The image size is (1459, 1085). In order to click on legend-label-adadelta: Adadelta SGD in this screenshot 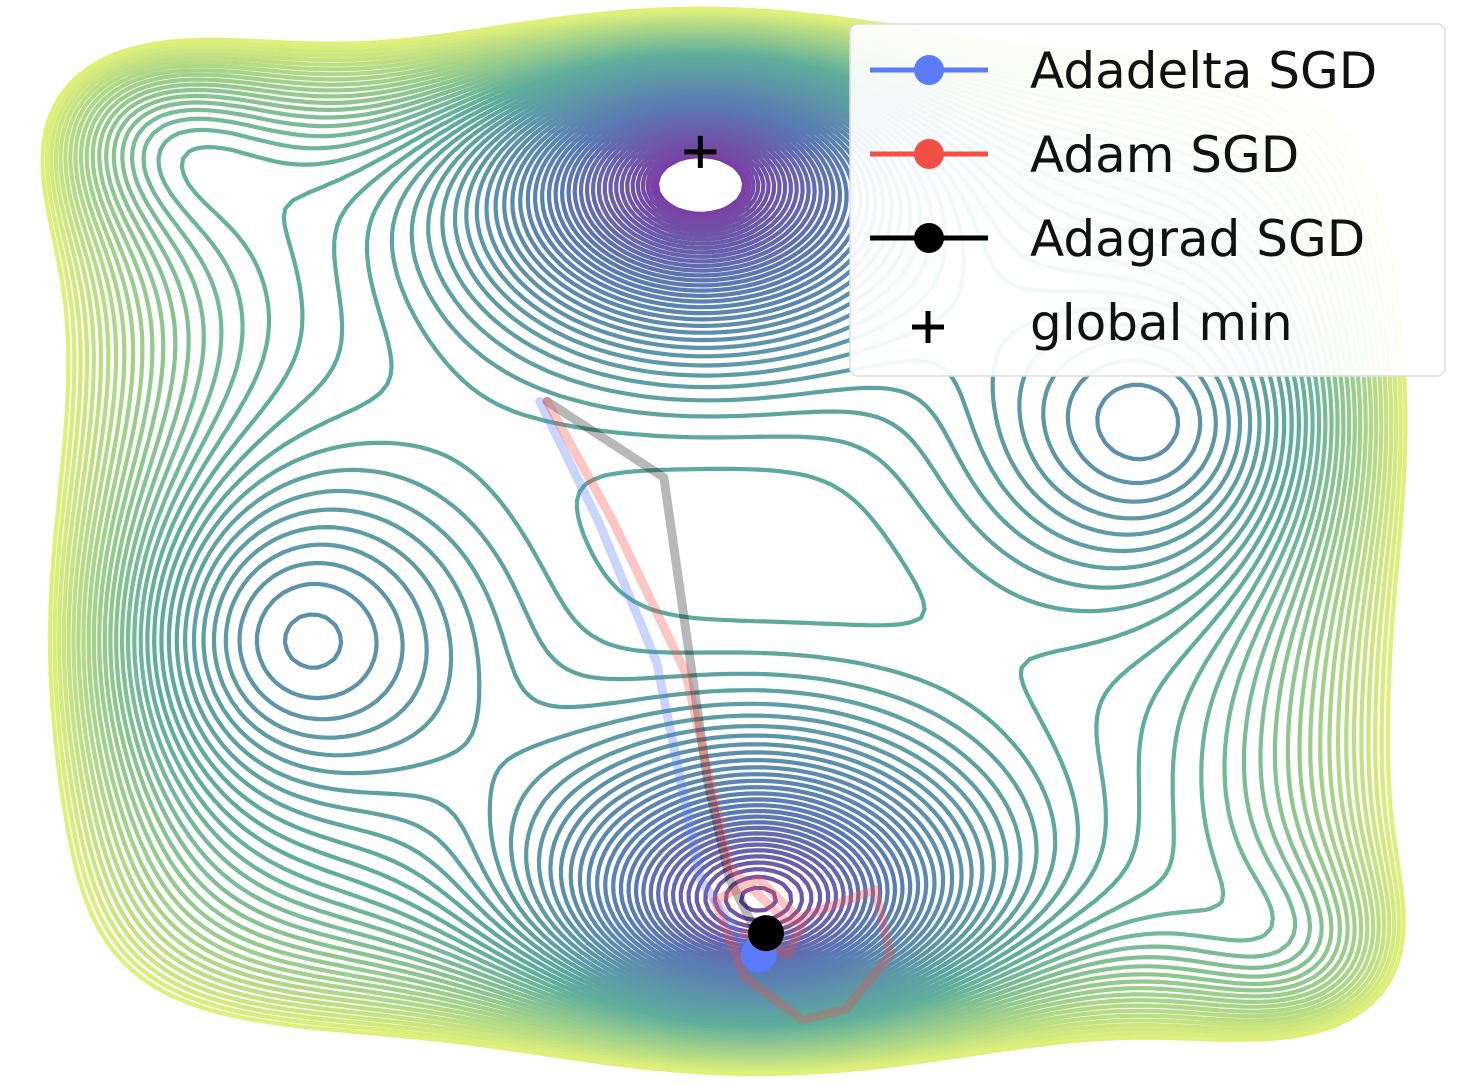, I will do `click(1203, 71)`.